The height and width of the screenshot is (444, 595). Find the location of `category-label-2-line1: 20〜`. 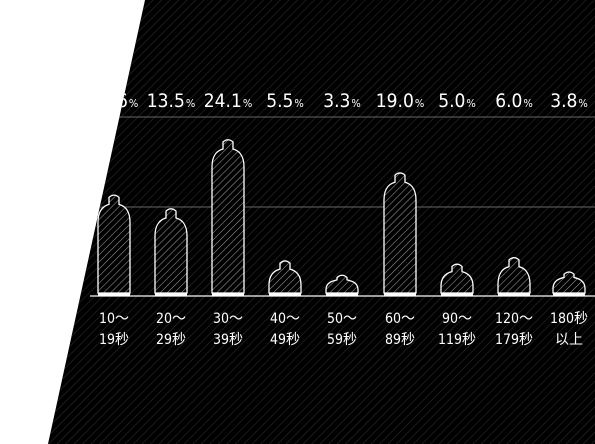

category-label-2-line1: 20〜 is located at coordinates (171, 319).